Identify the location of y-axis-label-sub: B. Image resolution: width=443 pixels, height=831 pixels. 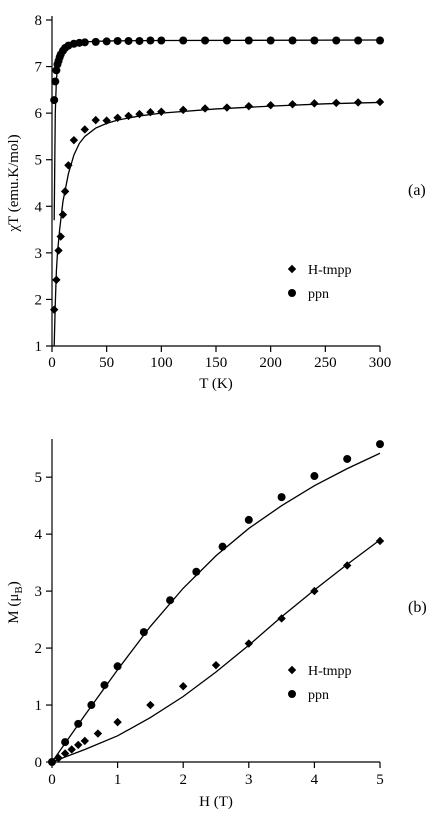
(19, 589).